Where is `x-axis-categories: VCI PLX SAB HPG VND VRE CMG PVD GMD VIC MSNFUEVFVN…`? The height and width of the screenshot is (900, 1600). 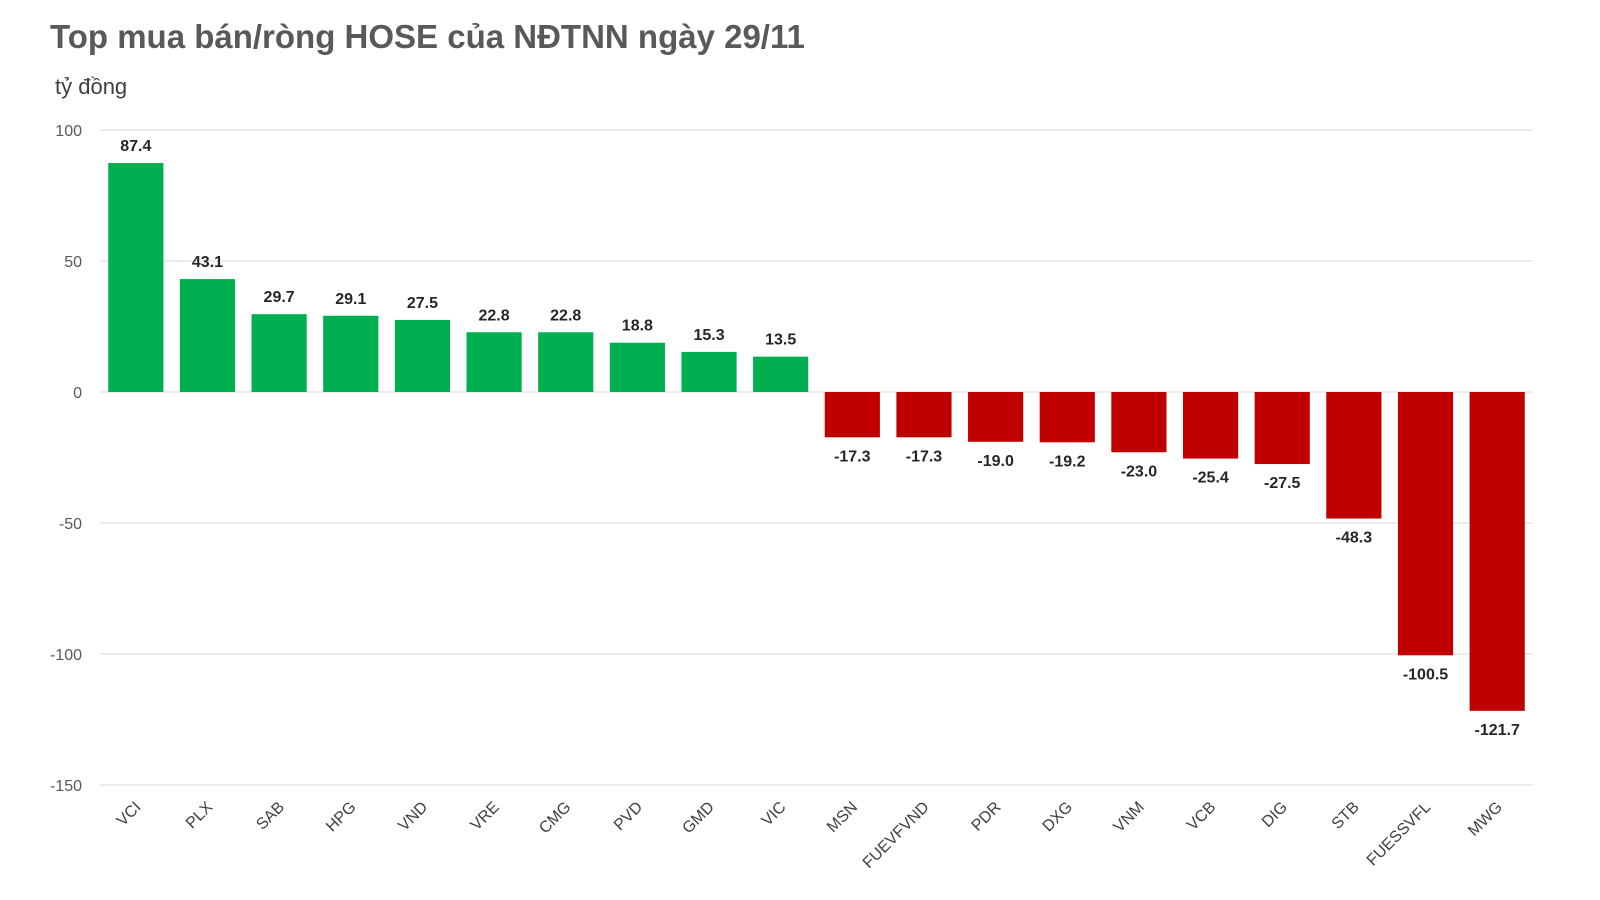 x-axis-categories: VCI PLX SAB HPG VND VRE CMG PVD GMD VIC MSNFUEVFVN… is located at coordinates (810, 835).